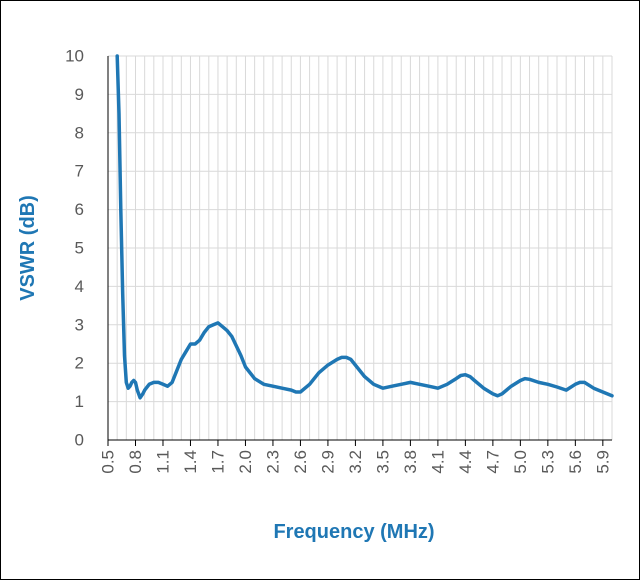  Describe the element at coordinates (79, 248) in the screenshot. I see `y-tick-label: 5` at that location.